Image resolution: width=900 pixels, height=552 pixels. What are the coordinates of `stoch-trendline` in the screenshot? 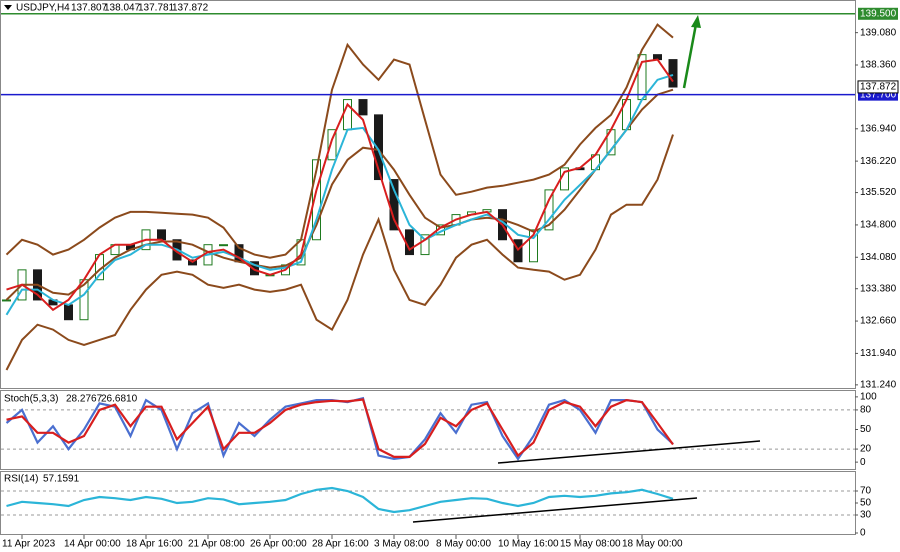 It's located at (629, 452).